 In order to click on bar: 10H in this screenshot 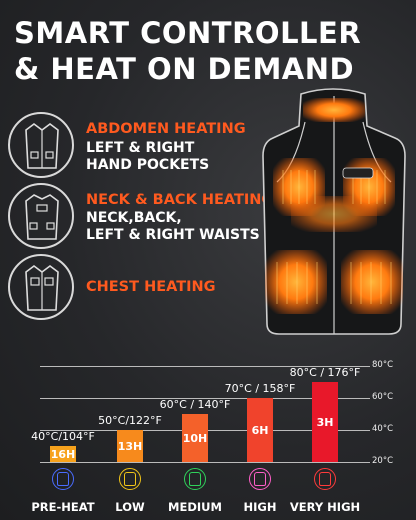, I will do `click(195, 438)`.